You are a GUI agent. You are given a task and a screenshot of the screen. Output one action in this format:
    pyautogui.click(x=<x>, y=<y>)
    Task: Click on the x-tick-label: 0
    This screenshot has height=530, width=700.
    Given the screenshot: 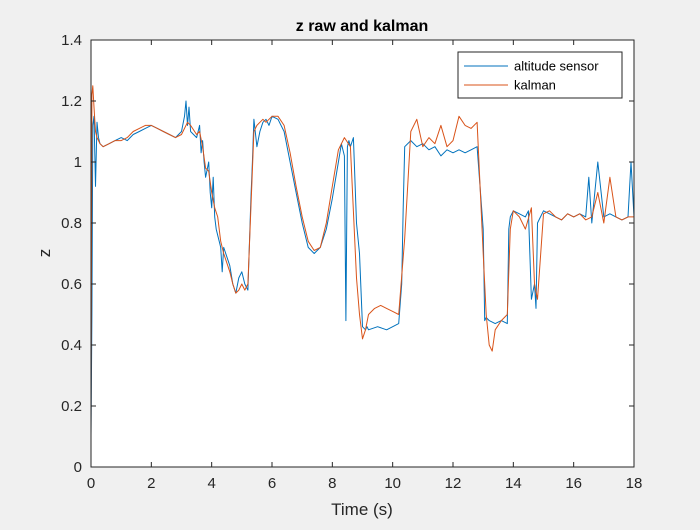 What is the action you would take?
    pyautogui.click(x=91, y=483)
    